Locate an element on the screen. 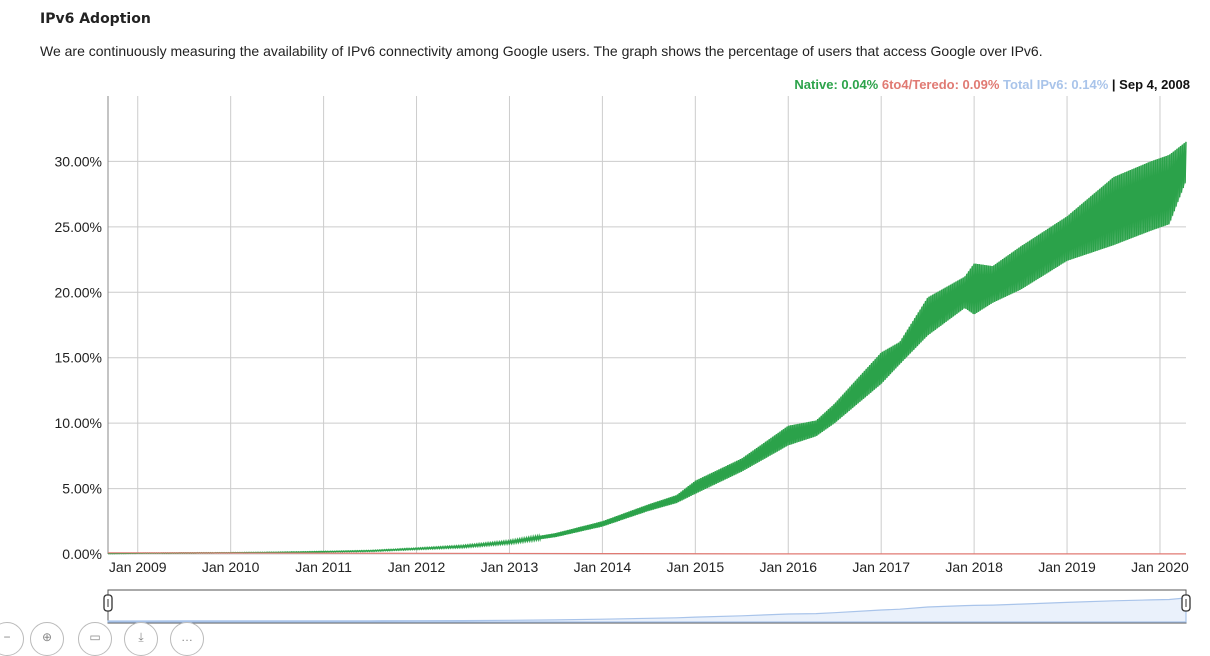  y-tick-label: 5.00% is located at coordinates (82, 489).